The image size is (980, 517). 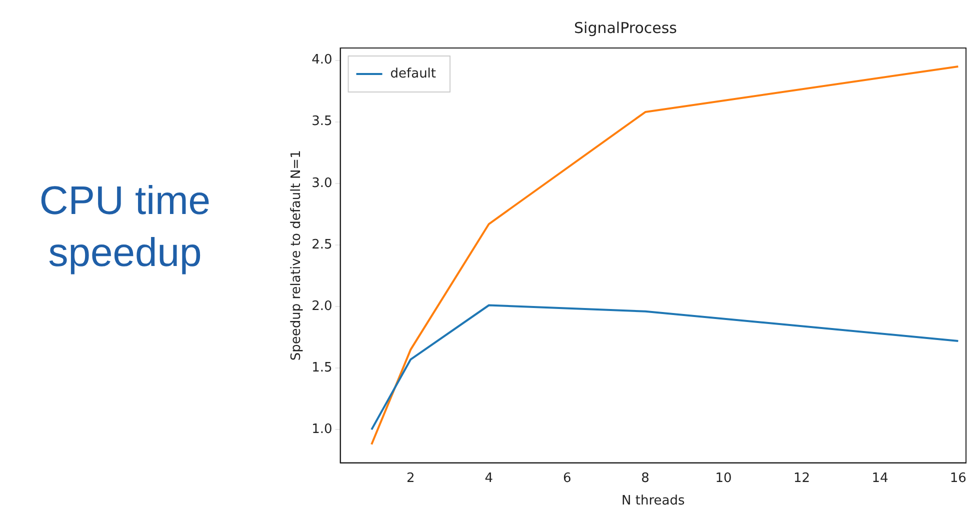 What do you see at coordinates (413, 74) in the screenshot?
I see `legend-label: default` at bounding box center [413, 74].